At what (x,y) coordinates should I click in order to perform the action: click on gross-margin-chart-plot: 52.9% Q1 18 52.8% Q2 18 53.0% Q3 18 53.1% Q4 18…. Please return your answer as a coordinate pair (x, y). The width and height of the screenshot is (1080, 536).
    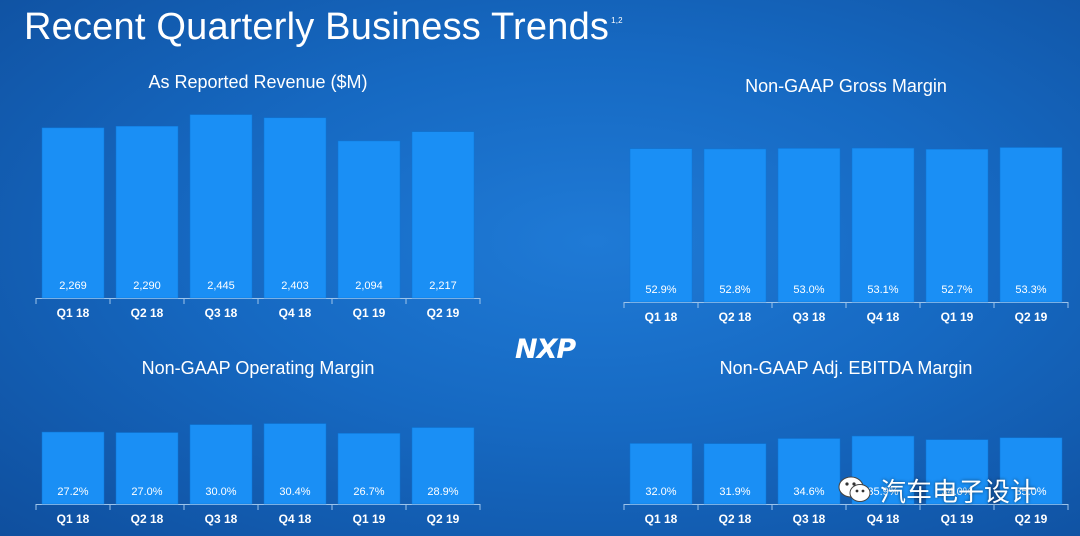
    Looking at the image, I should click on (846, 235).